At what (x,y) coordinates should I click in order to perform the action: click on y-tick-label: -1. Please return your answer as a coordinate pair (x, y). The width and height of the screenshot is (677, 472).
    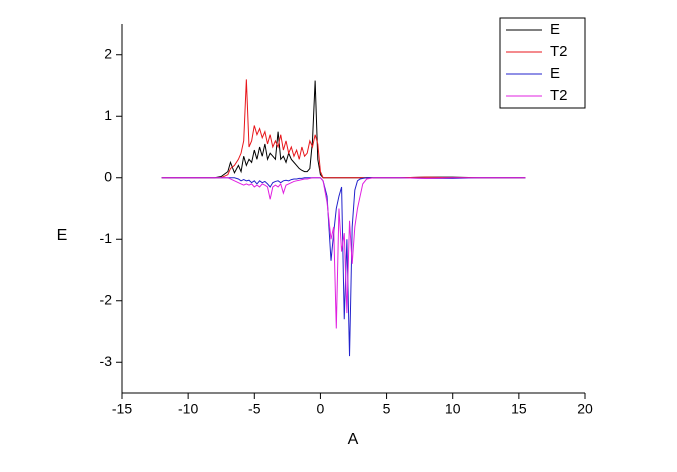
    Looking at the image, I should click on (106, 238).